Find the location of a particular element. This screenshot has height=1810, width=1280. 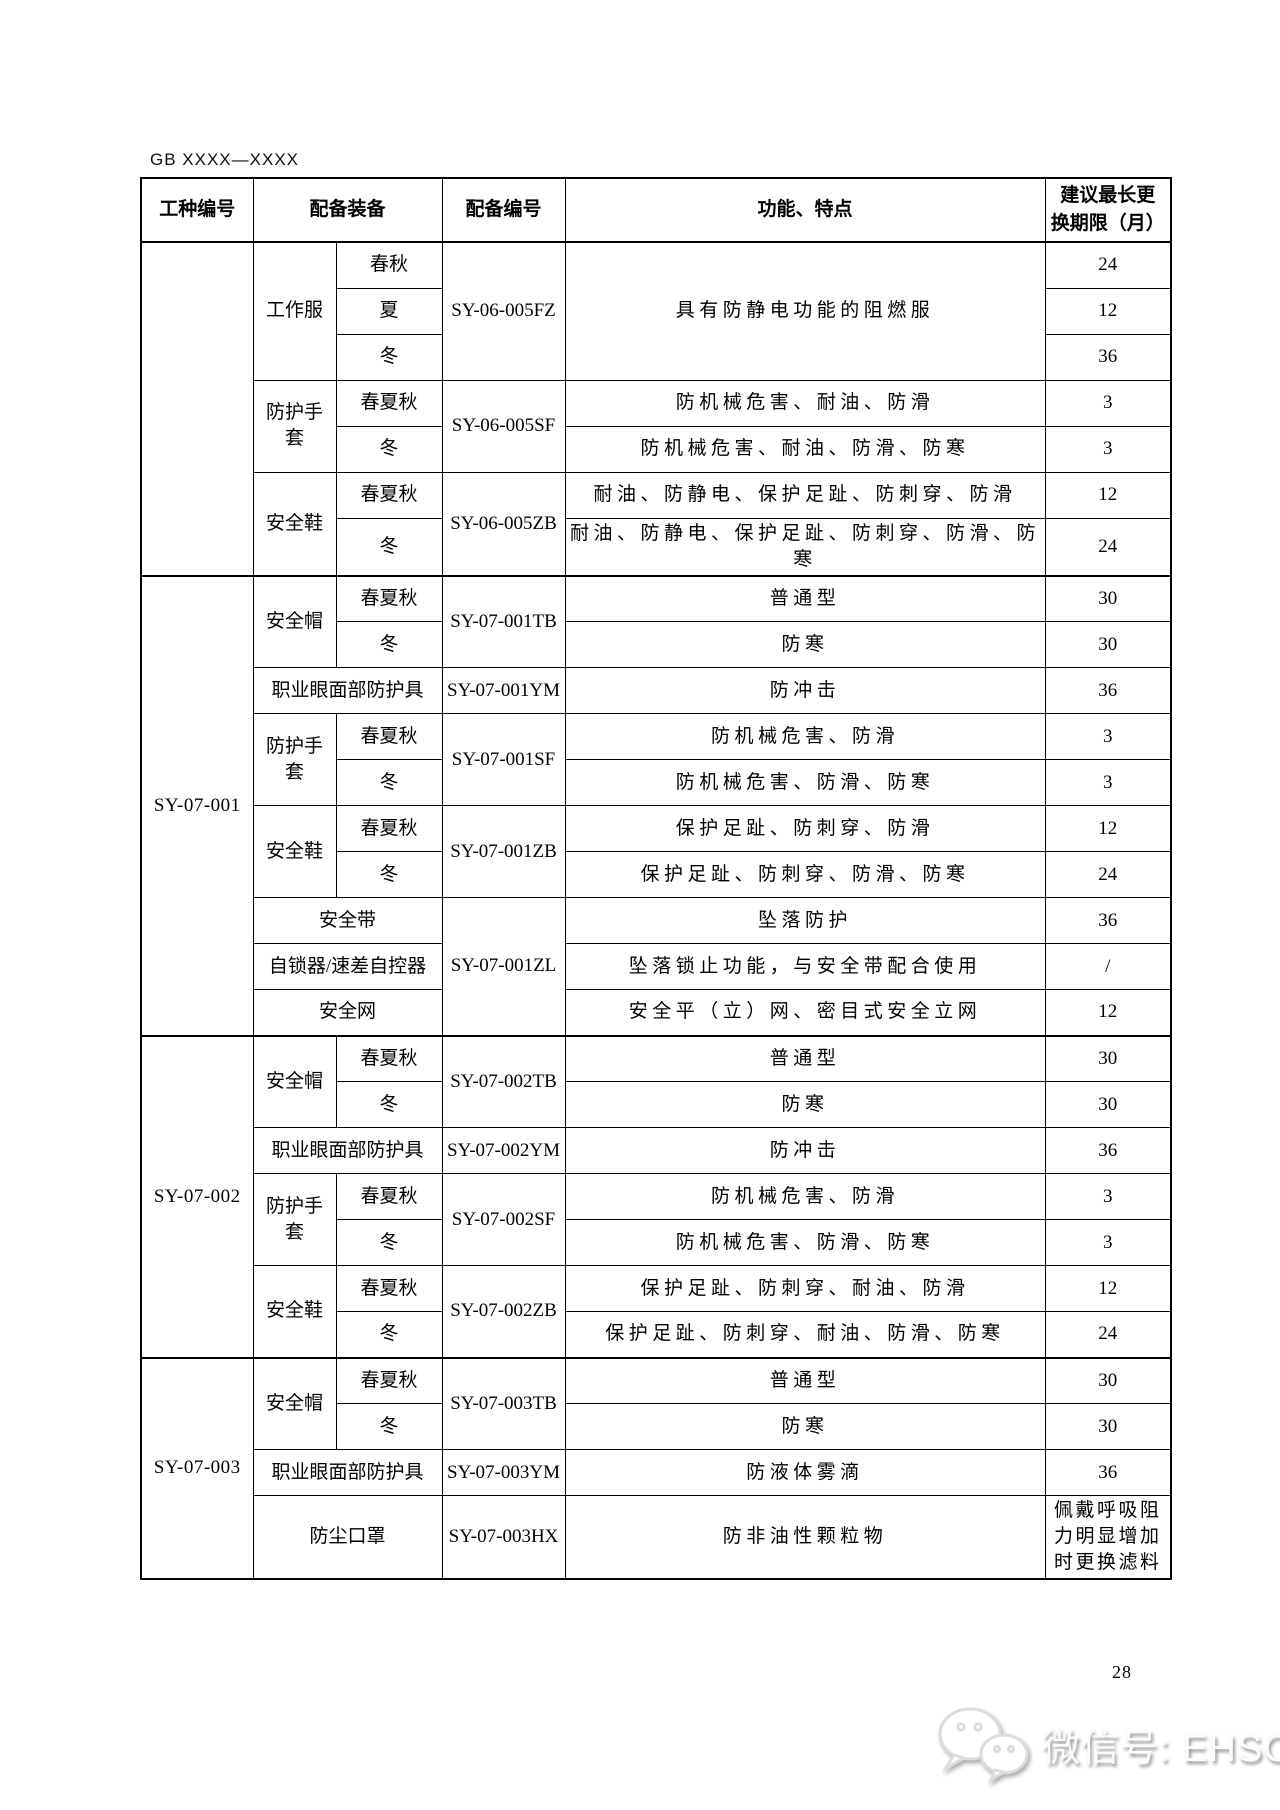

table-row: 职业眼面部防护具 SY-07-003YM 防液体雾滴 36 is located at coordinates (656, 1472).